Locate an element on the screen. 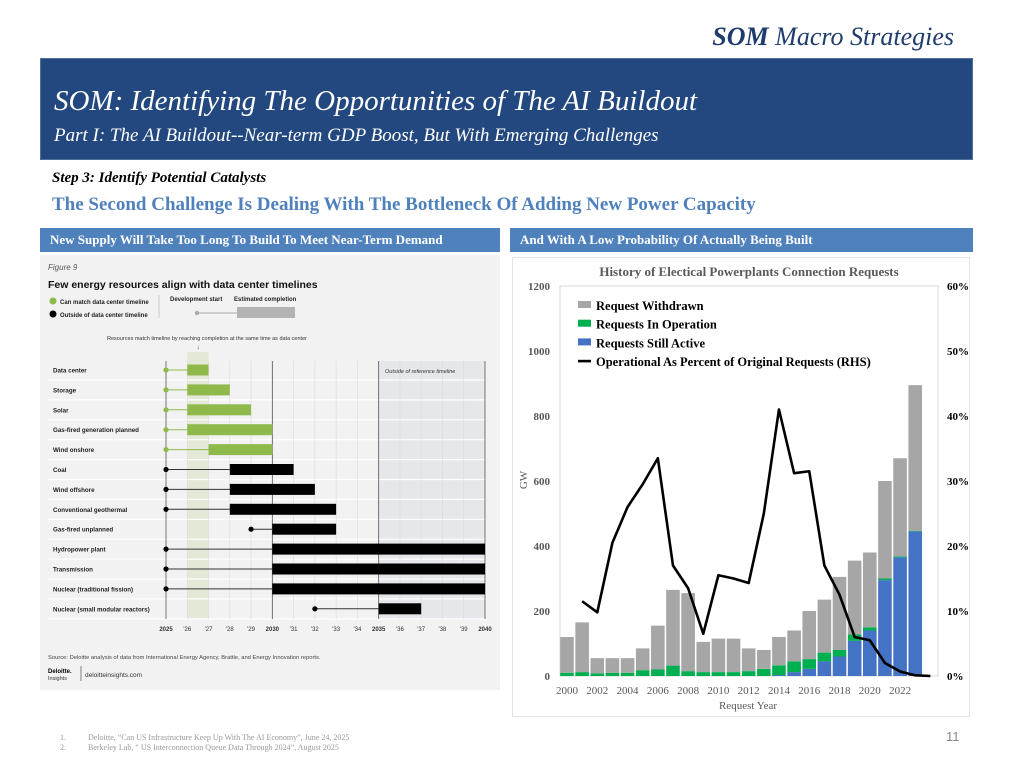 The height and width of the screenshot is (768, 1024). x-tick-label: '34 is located at coordinates (357, 630).